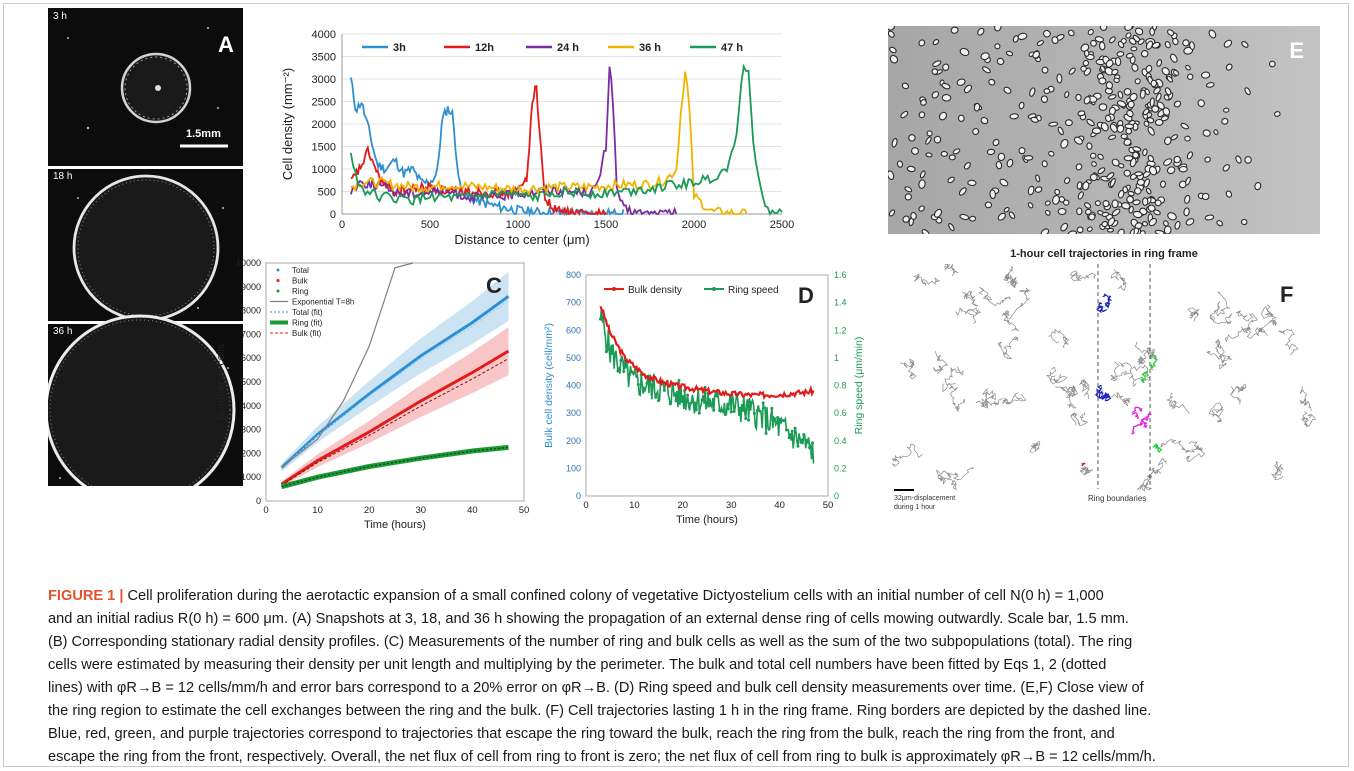 This screenshot has width=1354, height=771. Describe the element at coordinates (836, 496) in the screenshot. I see `d-y2tick-label: 0` at that location.